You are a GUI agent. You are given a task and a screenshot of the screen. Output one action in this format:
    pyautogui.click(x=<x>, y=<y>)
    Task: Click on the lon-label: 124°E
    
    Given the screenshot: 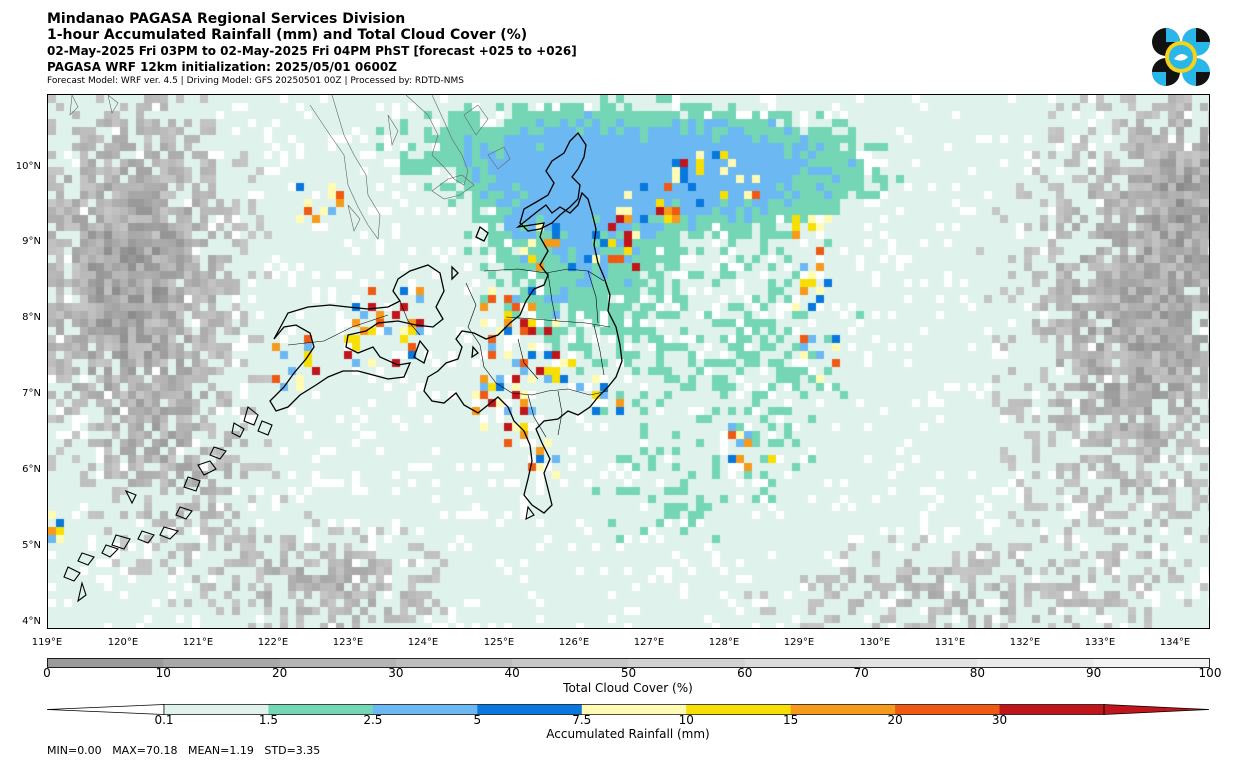 What is the action you would take?
    pyautogui.click(x=423, y=642)
    